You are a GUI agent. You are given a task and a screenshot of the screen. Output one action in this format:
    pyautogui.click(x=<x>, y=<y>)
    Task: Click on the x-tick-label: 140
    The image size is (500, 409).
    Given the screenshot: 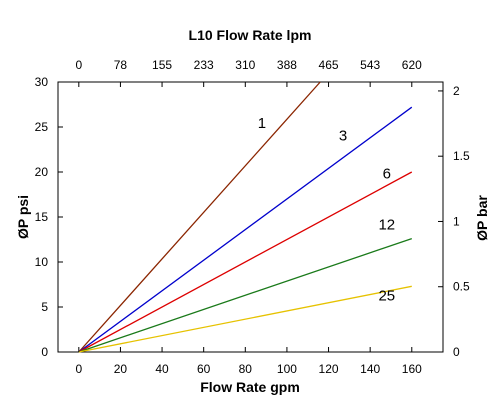 What is the action you would take?
    pyautogui.click(x=370, y=369)
    